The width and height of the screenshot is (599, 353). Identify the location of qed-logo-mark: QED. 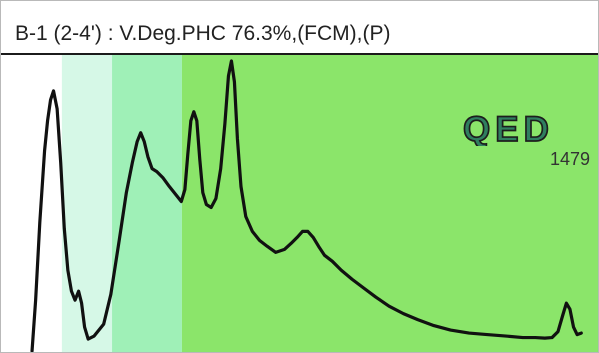
(508, 129).